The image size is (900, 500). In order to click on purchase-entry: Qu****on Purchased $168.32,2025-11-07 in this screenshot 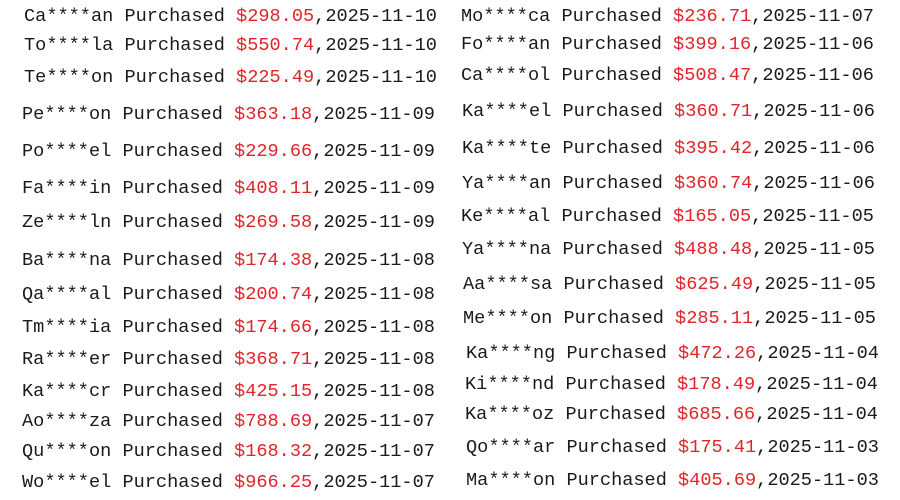, I will do `click(228, 451)`.